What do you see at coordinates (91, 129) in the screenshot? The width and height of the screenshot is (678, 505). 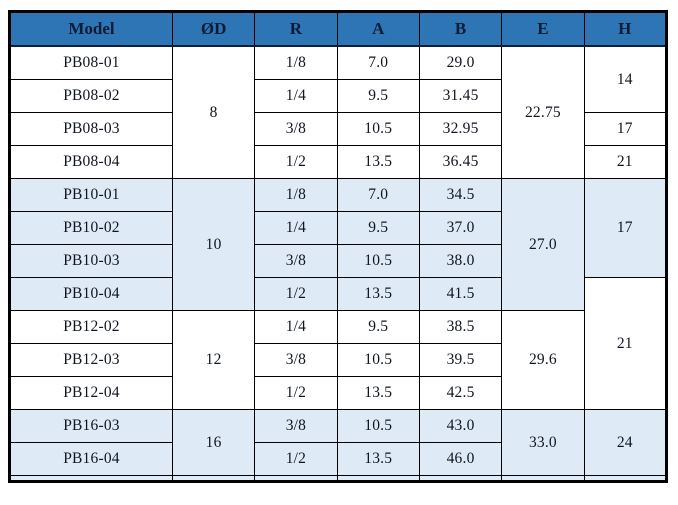 I see `cell-model: PB08-03` at bounding box center [91, 129].